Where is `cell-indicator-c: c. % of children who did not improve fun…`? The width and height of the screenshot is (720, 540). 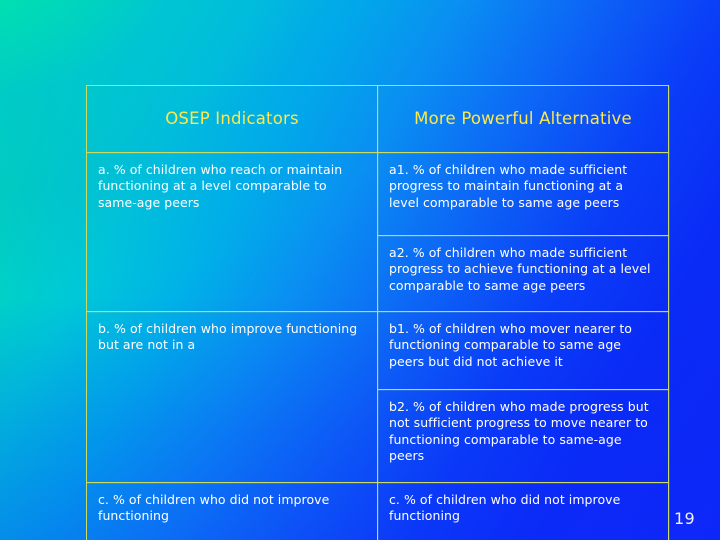
cell-indicator-c: c. % of children who did not improve fun… is located at coordinates (232, 511).